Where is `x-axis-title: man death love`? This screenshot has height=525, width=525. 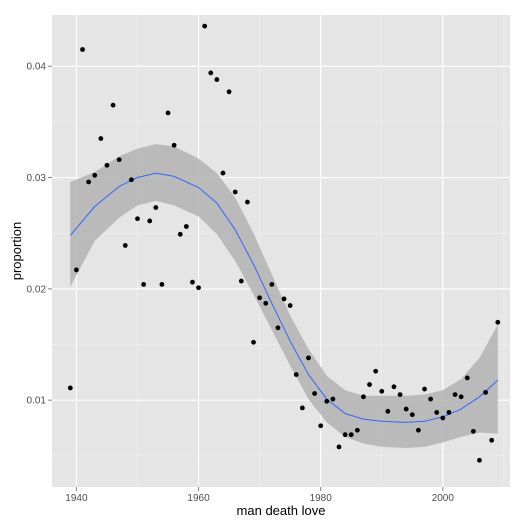
x-axis-title: man death love is located at coordinates (281, 510).